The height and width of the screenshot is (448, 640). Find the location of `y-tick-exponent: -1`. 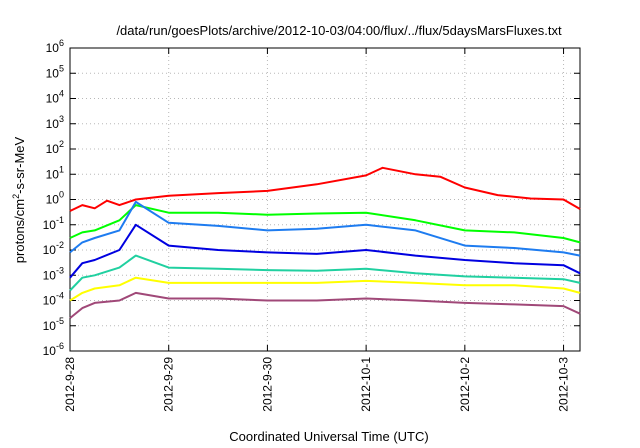

y-tick-exponent: -1 is located at coordinates (60, 220).